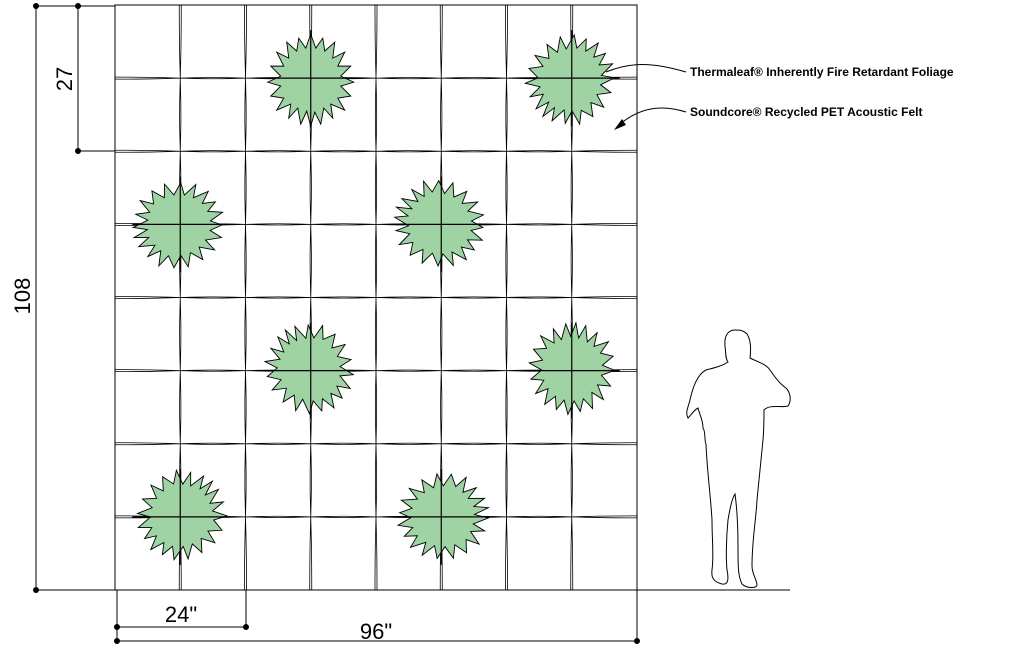  I want to click on callout-felt-label: Soundcore® Recycled PET Acoustic Felt, so click(806, 112).